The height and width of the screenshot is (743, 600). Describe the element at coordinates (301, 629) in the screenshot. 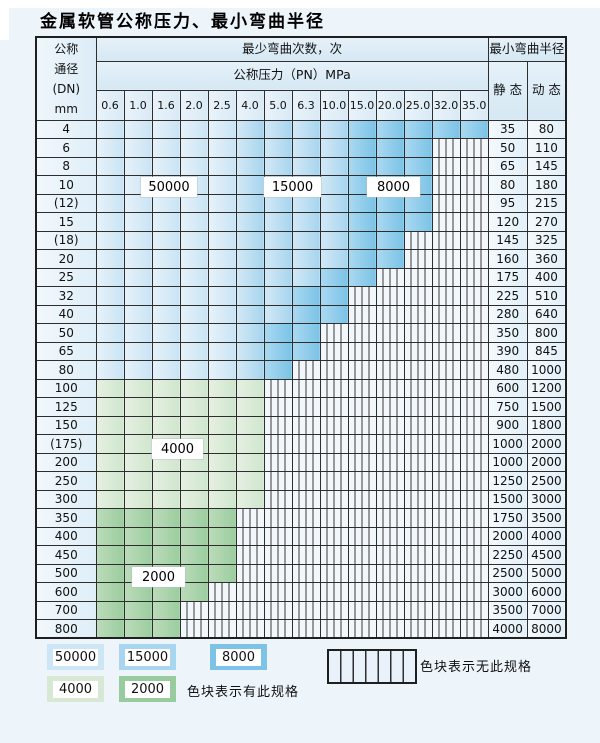

I see `table-row: 800 4000 8000` at that location.